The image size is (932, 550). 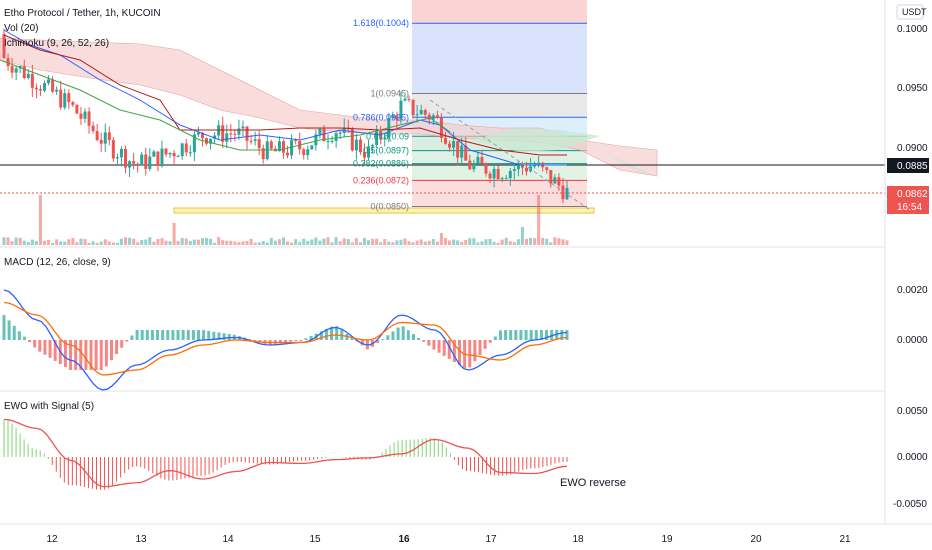 I want to click on ewo-histogram, so click(x=285, y=454).